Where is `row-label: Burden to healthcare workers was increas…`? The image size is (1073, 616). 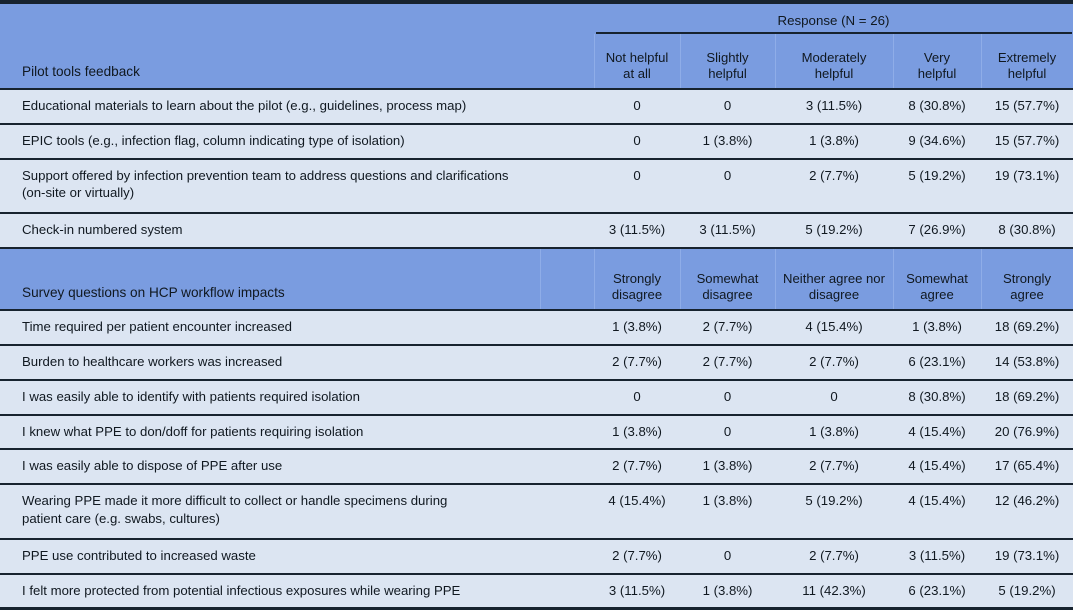 row-label: Burden to healthcare workers was increas… is located at coordinates (270, 361).